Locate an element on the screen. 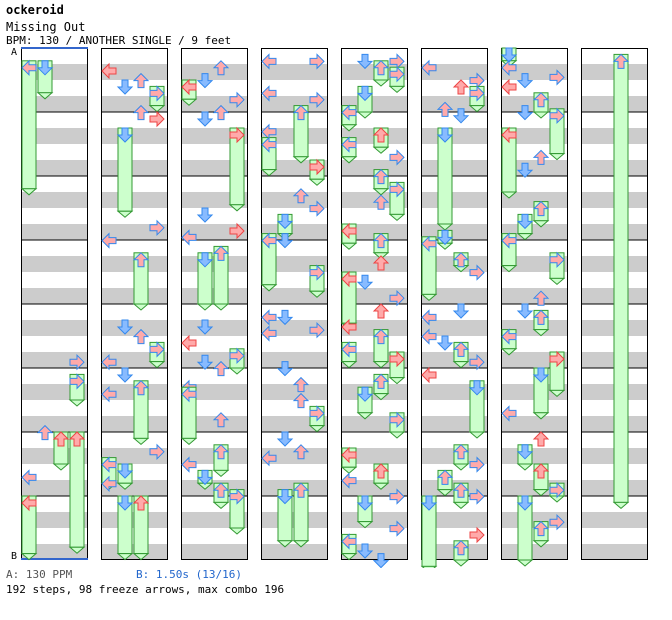 Image resolution: width=672 pixels, height=620 pixels. bpm-a-label: A: 130 PPM is located at coordinates (39, 574).